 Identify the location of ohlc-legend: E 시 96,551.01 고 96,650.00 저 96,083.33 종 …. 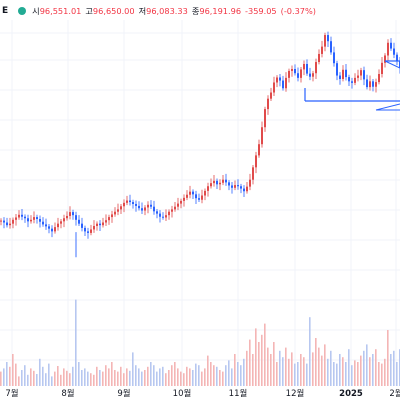
(160, 11).